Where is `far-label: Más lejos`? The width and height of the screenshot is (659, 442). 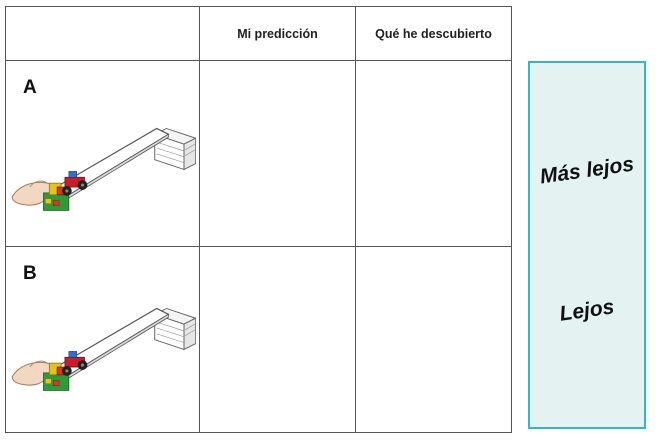 far-label: Más lejos is located at coordinates (587, 170).